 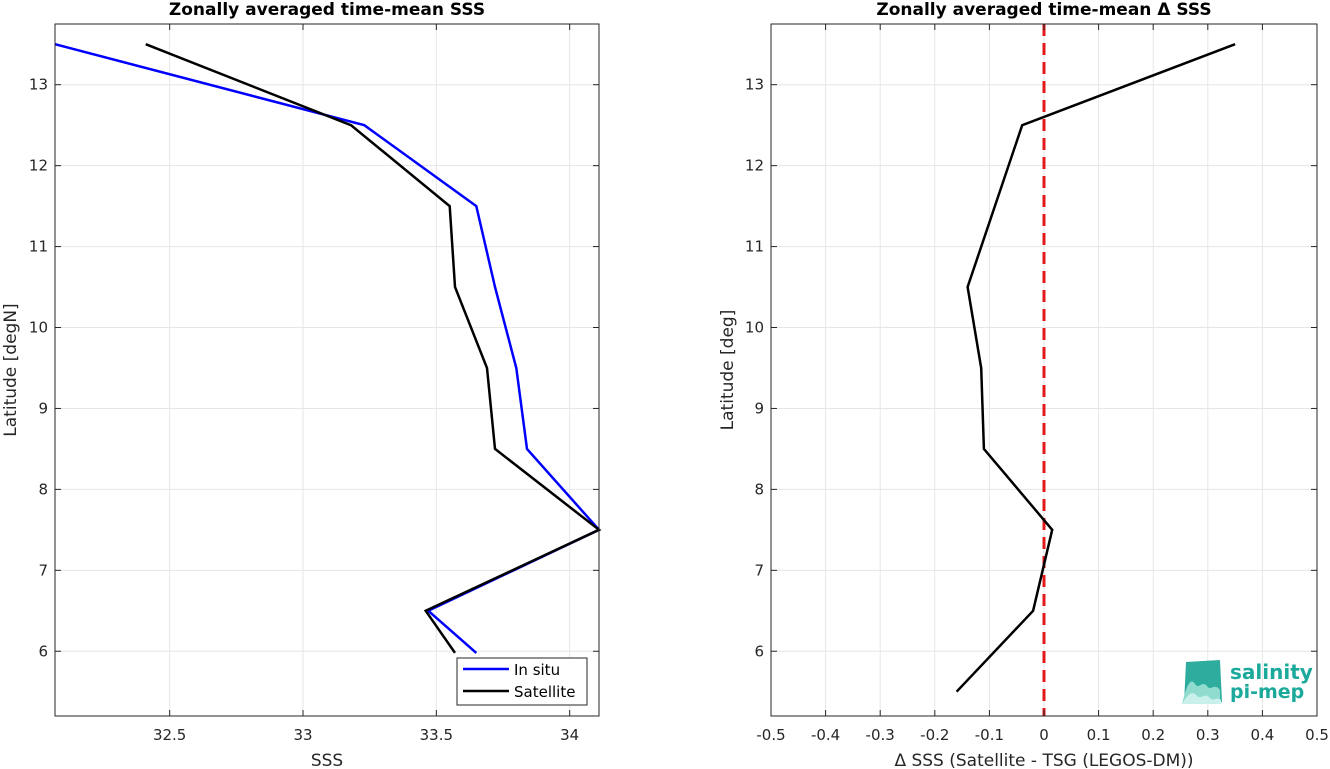 I want to click on x-tick-label: -0.2, so click(x=934, y=735).